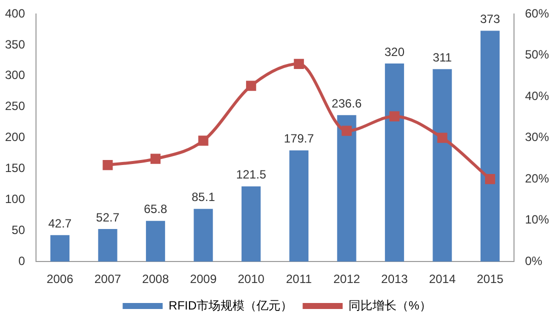 The width and height of the screenshot is (556, 322). I want to click on data-label: 42.7, so click(60, 223).